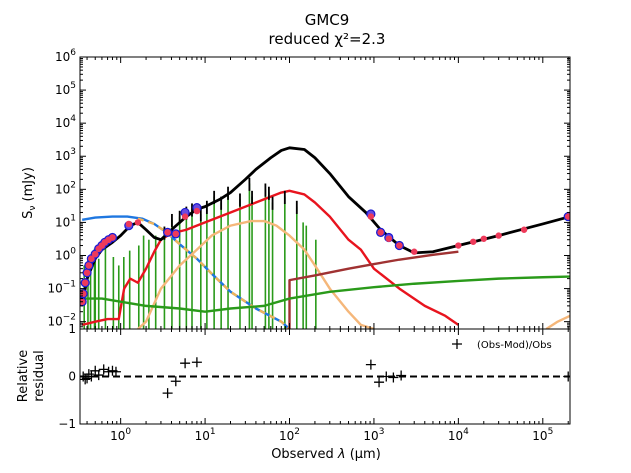 This screenshot has height=473, width=631. Describe the element at coordinates (65, 221) in the screenshot. I see `y-tick-label: 10¹` at that location.